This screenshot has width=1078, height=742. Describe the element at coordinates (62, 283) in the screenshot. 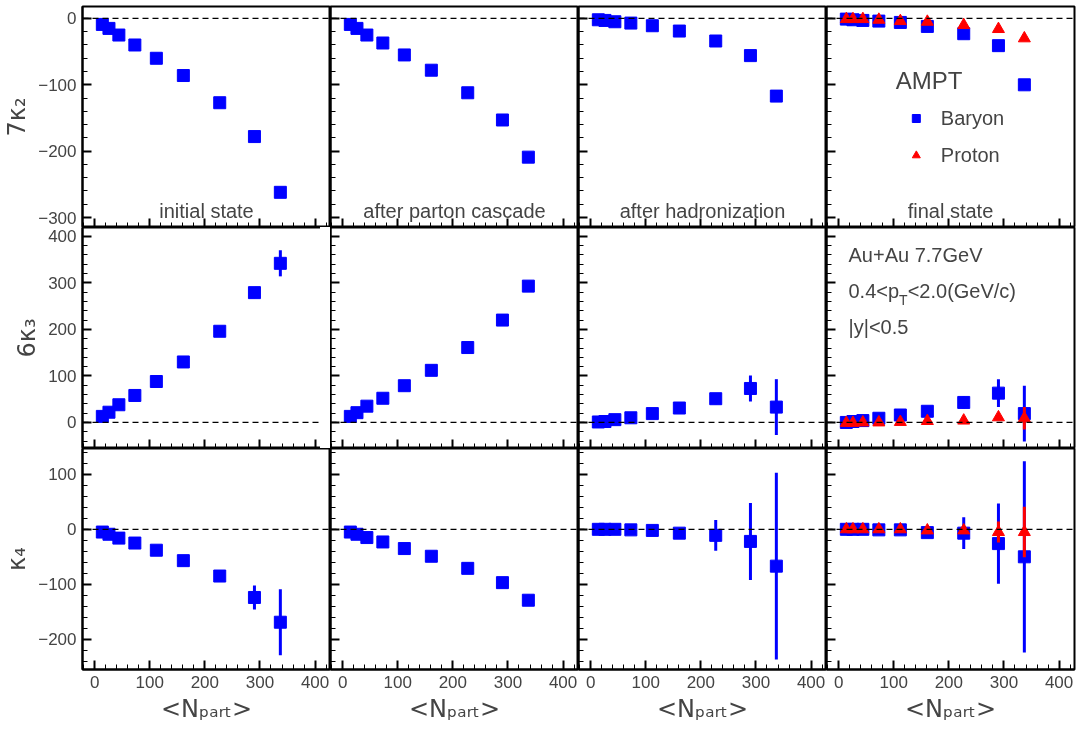

I see `y-tick-label: 300` at that location.